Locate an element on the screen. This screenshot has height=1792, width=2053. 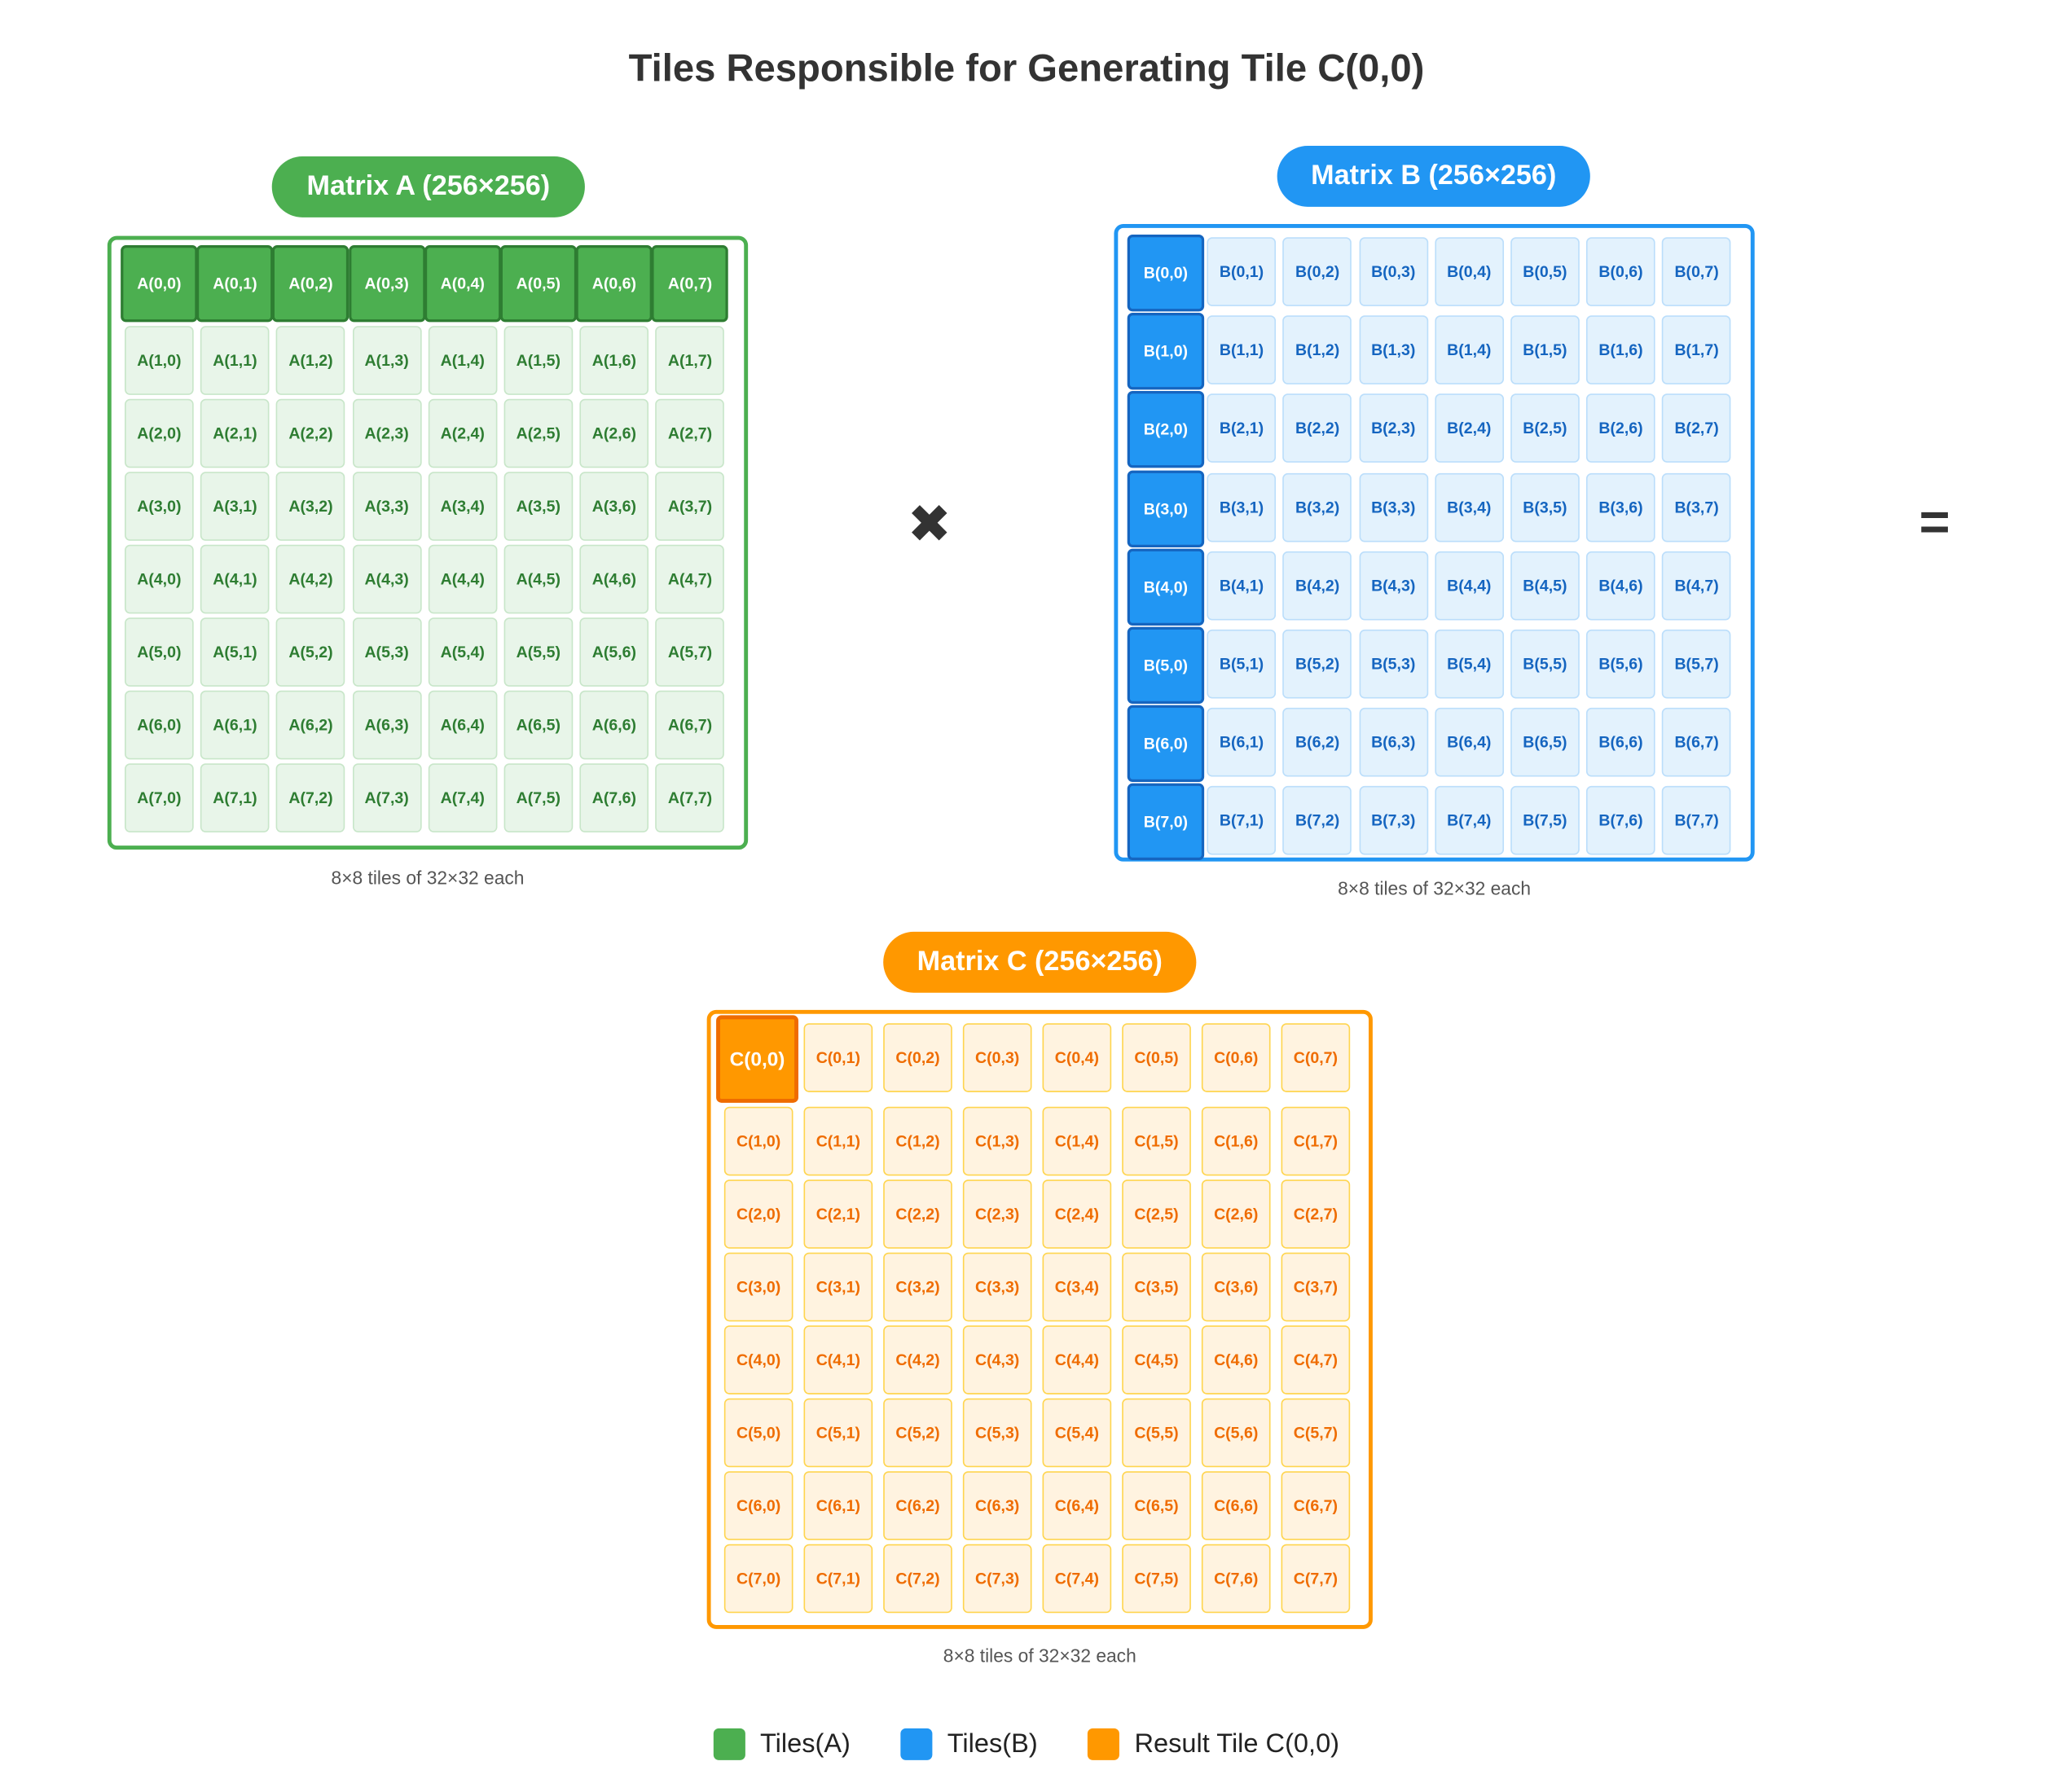
matrix-b-highlighted-tile: B(7,0) is located at coordinates (1166, 822).